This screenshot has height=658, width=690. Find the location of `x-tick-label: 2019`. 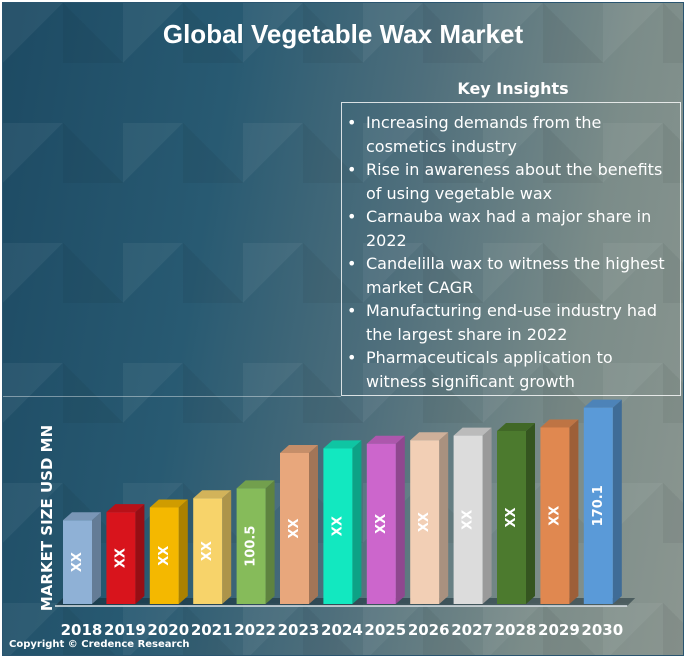

x-tick-label: 2019 is located at coordinates (125, 630).